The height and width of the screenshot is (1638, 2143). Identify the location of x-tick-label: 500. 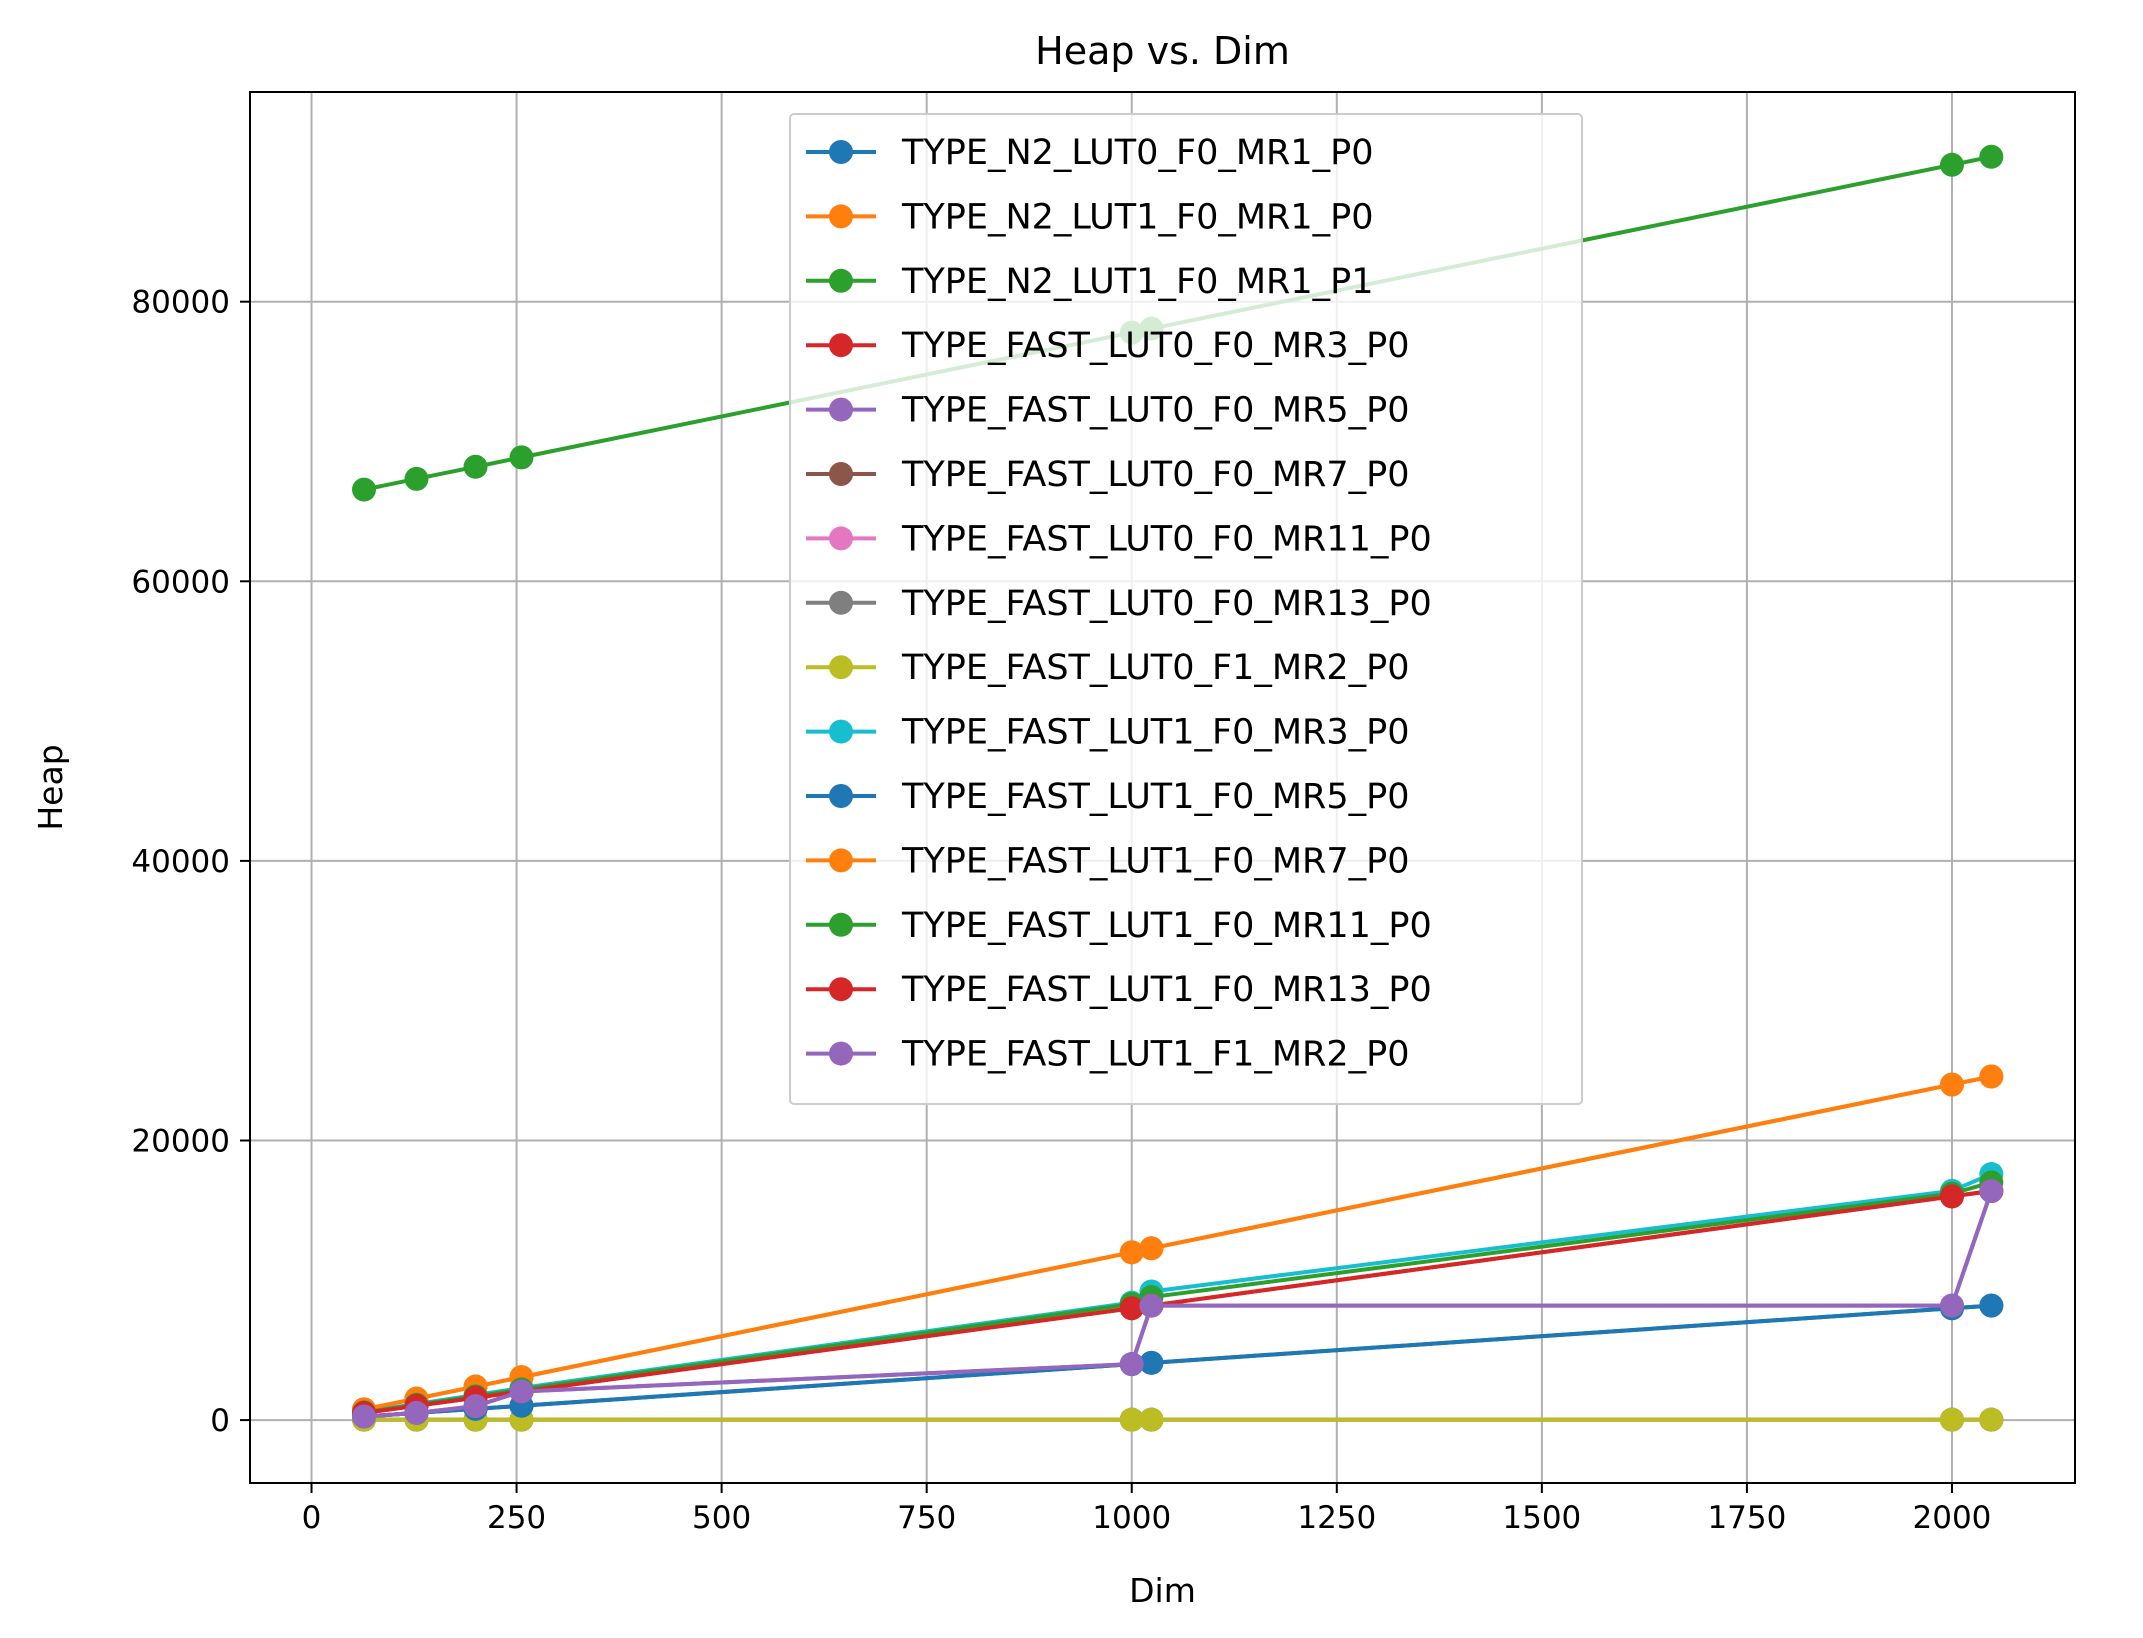
(721, 1518).